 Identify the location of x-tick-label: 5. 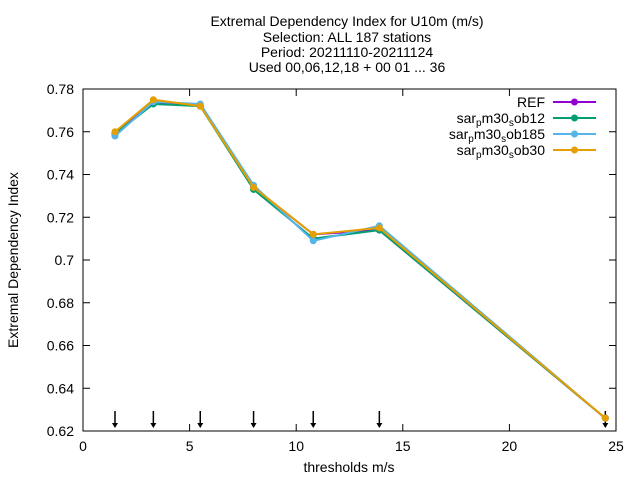
(190, 446).